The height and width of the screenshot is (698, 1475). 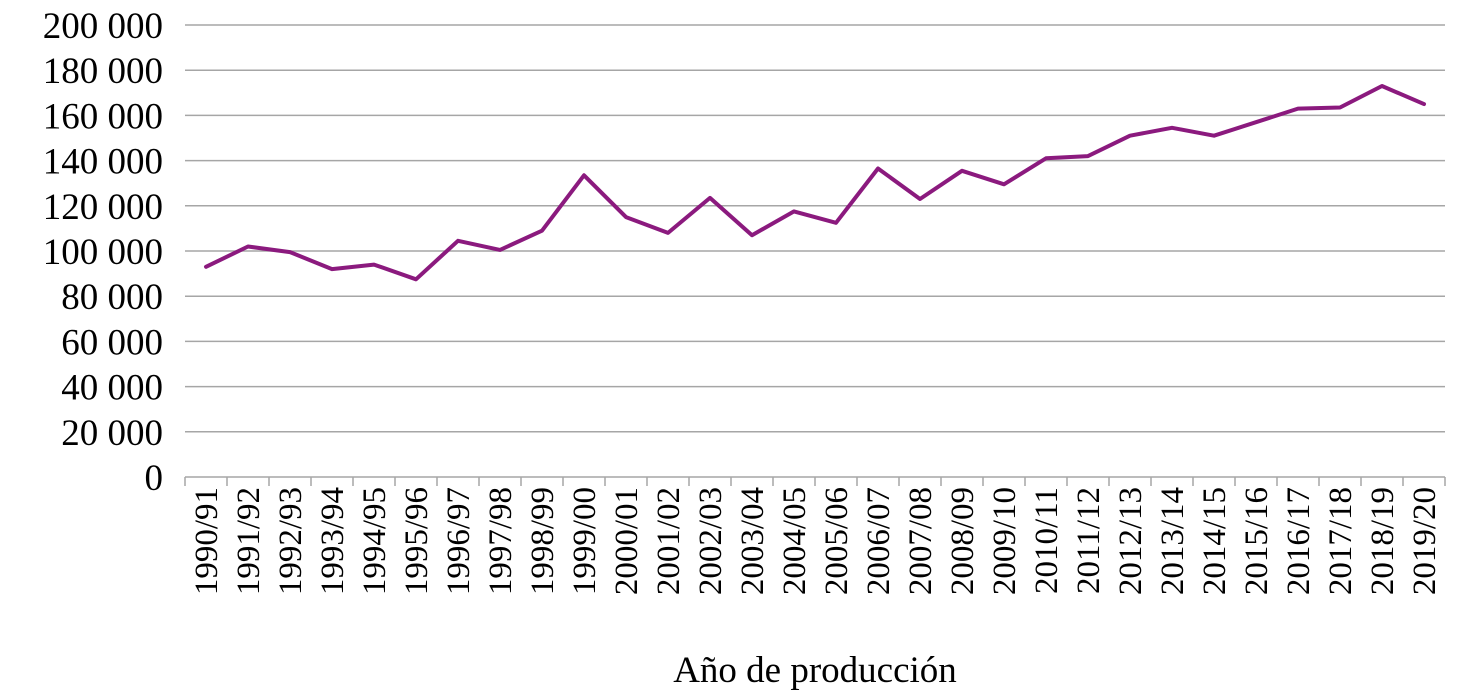 What do you see at coordinates (669, 541) in the screenshot?
I see `x-tick-label: 2001/02` at bounding box center [669, 541].